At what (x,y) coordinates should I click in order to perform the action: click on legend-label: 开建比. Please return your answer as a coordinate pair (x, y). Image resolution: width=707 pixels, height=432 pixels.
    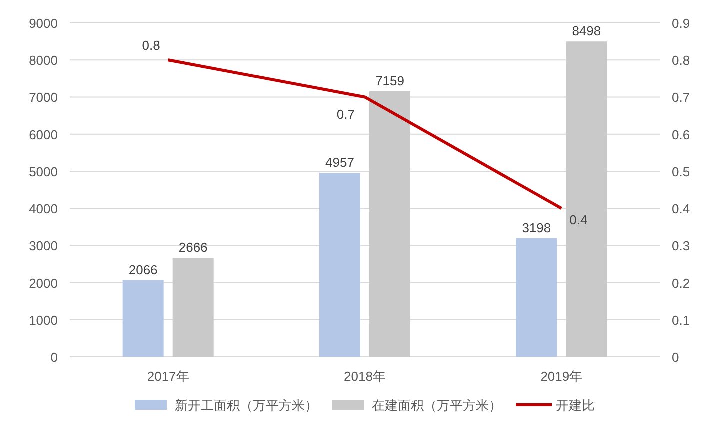
    Looking at the image, I should click on (575, 405).